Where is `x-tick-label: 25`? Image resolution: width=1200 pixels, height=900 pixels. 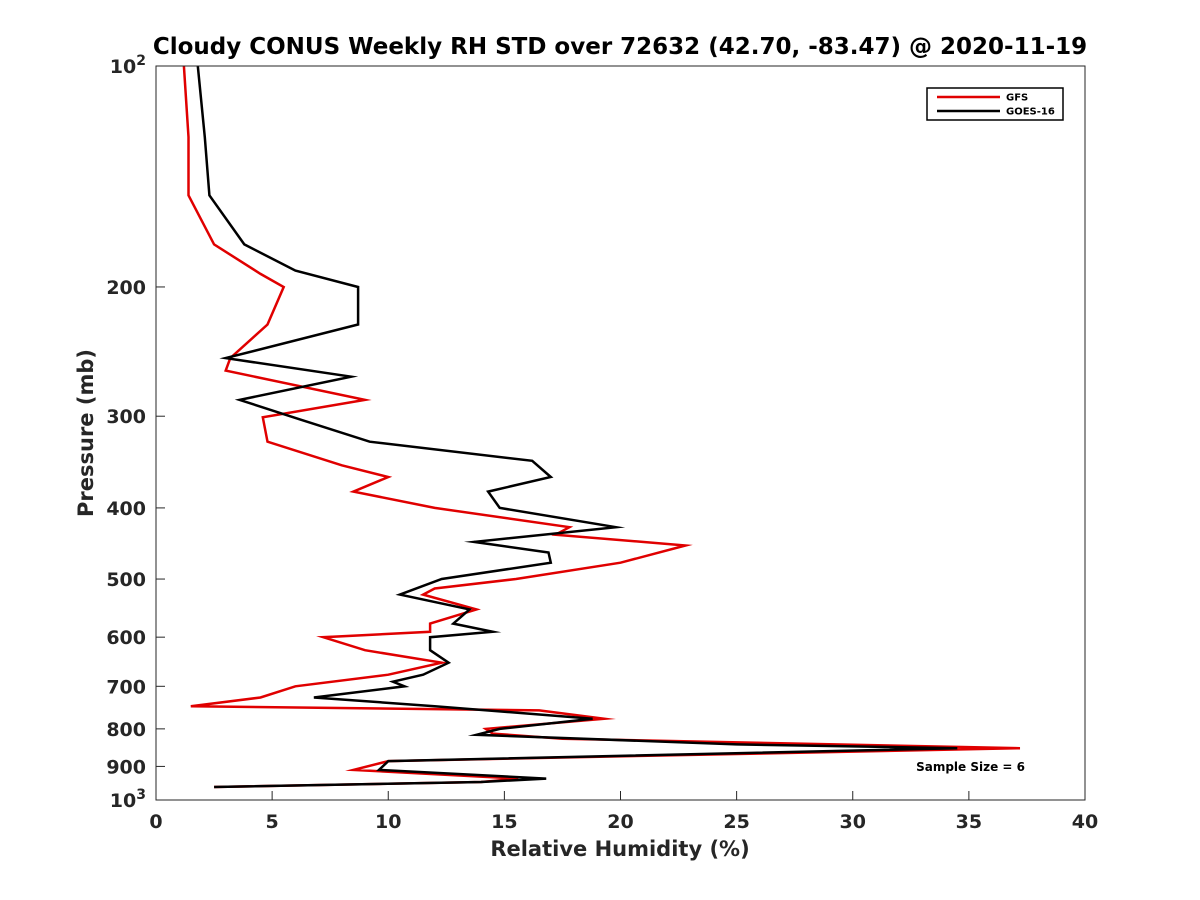
x-tick-label: 25 is located at coordinates (736, 822).